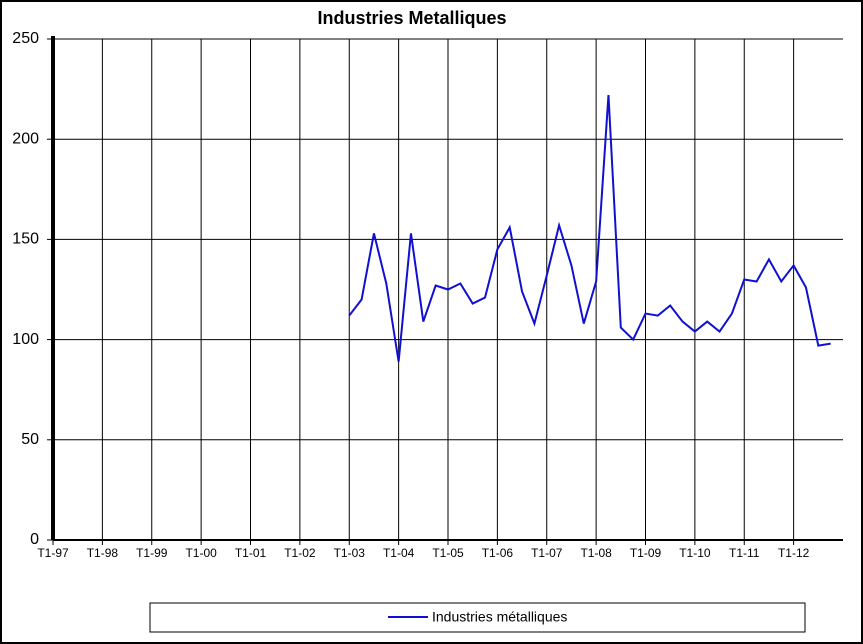 The width and height of the screenshot is (863, 644). Describe the element at coordinates (399, 553) in the screenshot. I see `x-tick-label: T1-04` at that location.